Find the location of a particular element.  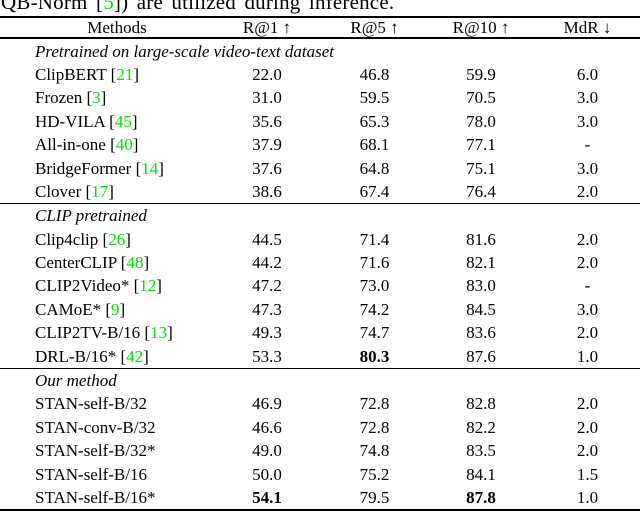

method-cell: Clover [17] is located at coordinates (74, 191).